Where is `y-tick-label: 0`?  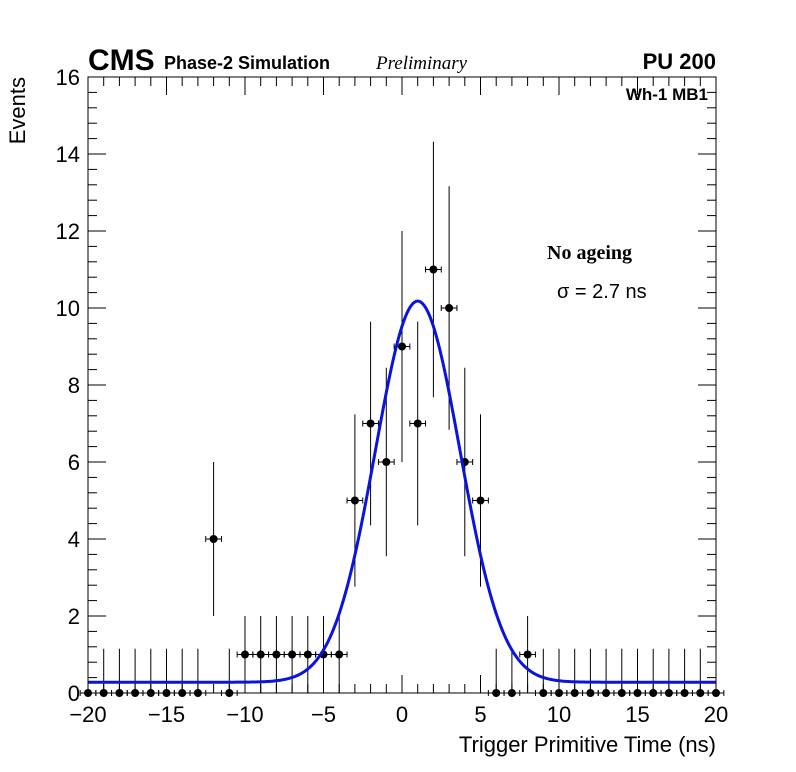
y-tick-label: 0 is located at coordinates (74, 693).